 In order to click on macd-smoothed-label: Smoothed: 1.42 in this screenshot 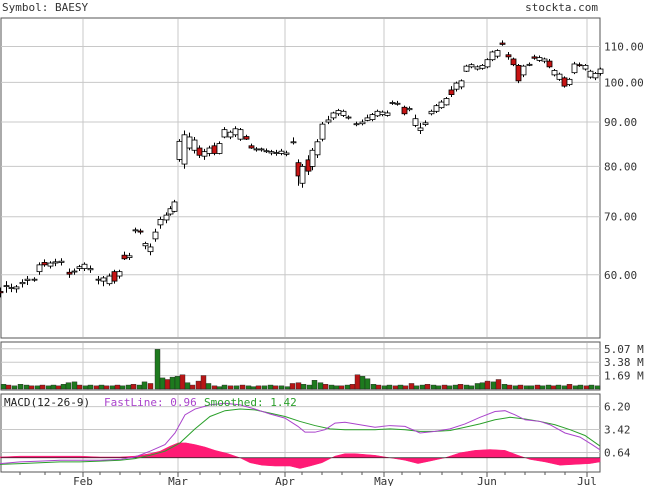, I will do `click(250, 402)`.